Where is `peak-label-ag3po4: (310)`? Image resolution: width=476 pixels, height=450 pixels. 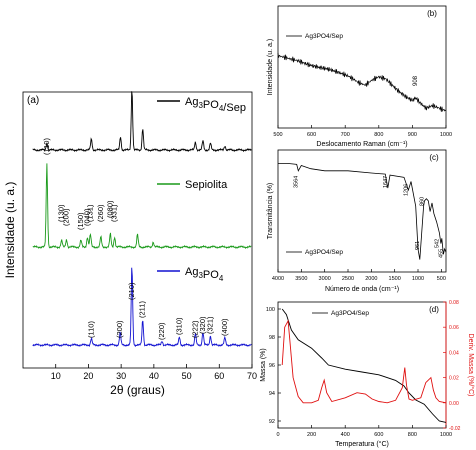 peak-label-ag3po4: (310) is located at coordinates (178, 326).